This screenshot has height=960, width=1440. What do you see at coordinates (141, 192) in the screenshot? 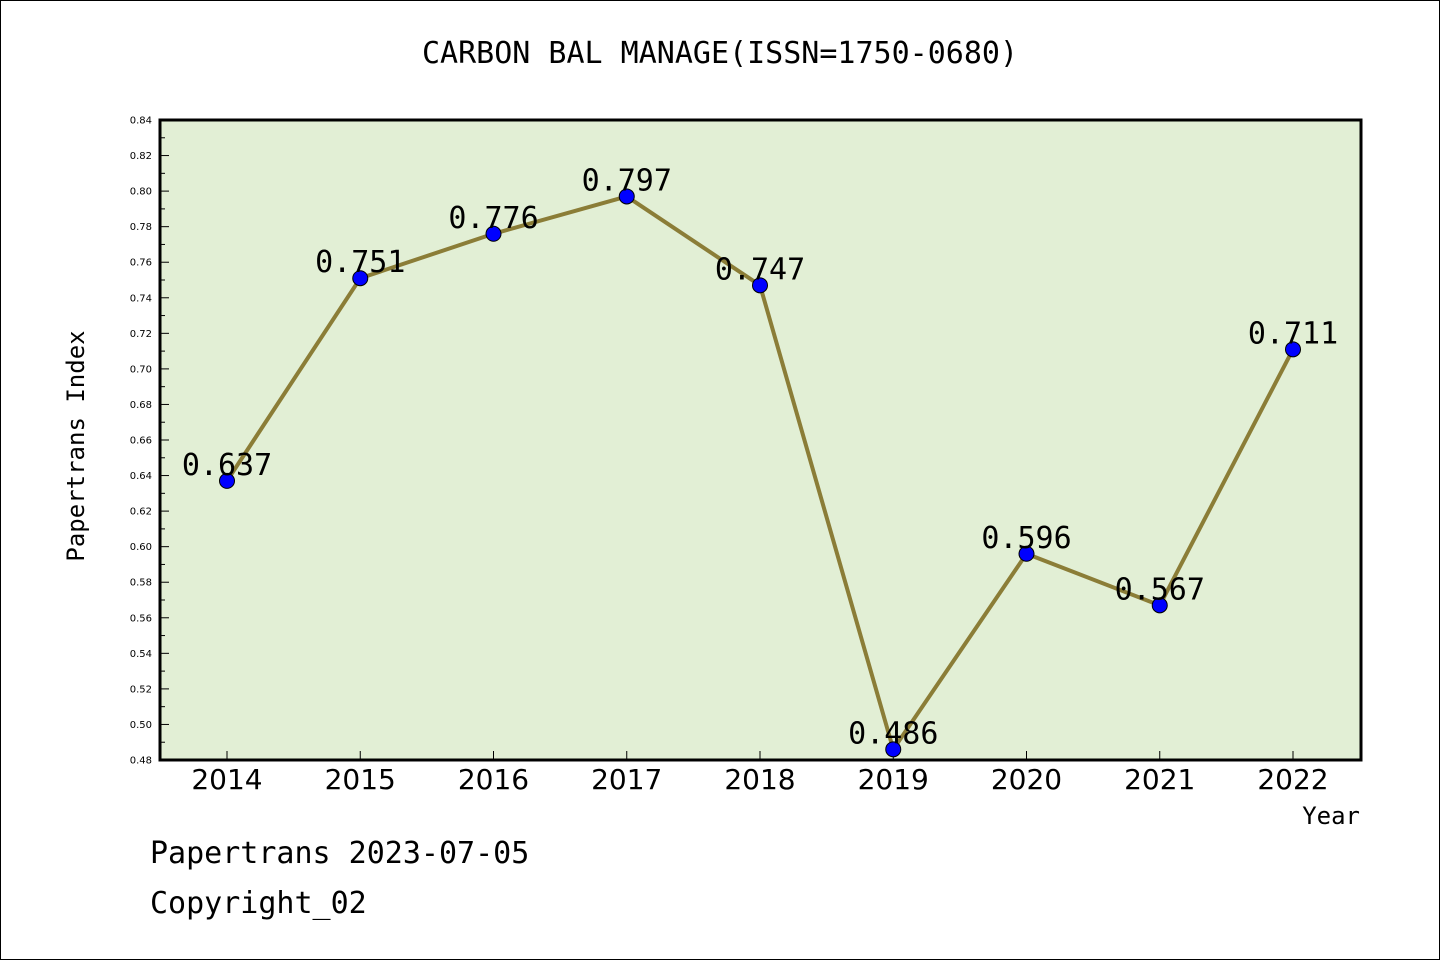
I see `y-tick-label: 0.80` at bounding box center [141, 192].